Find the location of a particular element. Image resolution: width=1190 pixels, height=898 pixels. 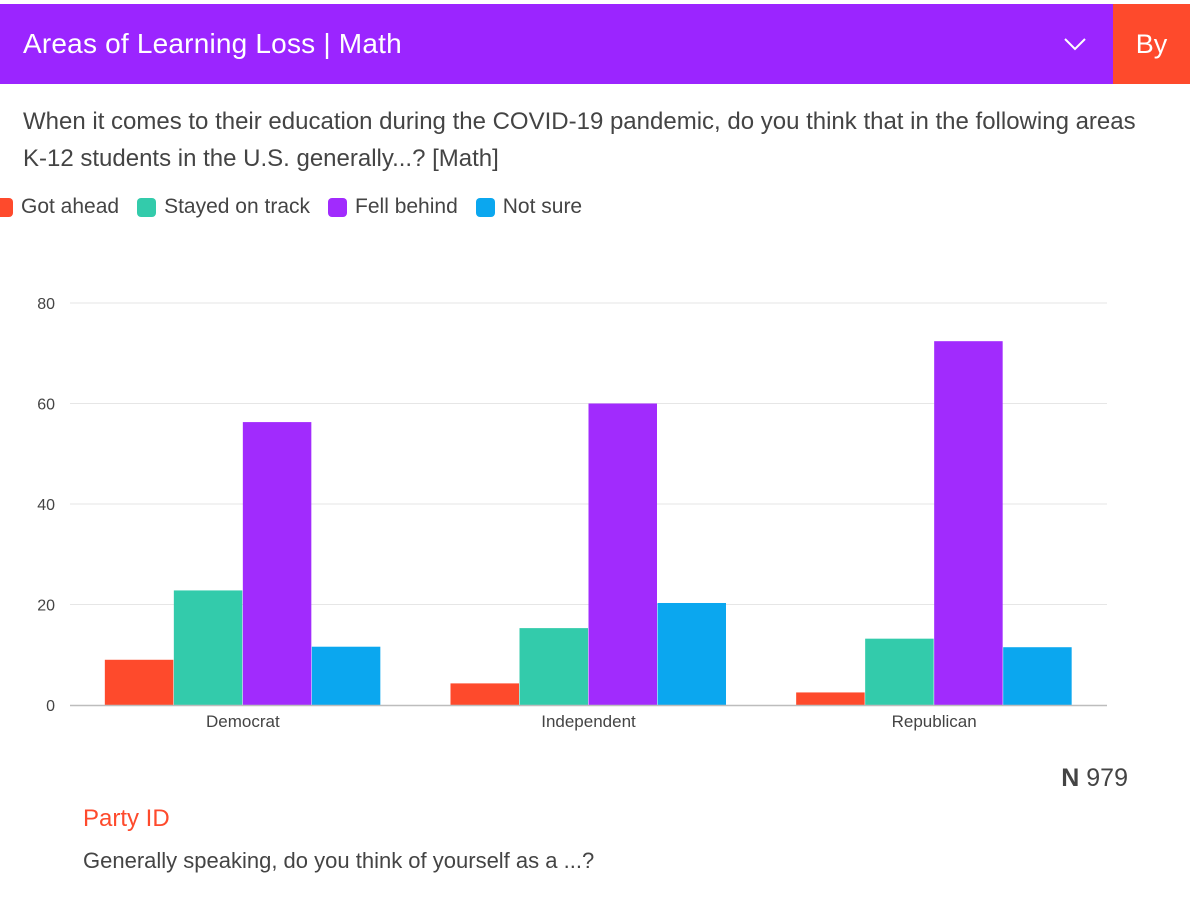

x-tick-label: Independent is located at coordinates (588, 721).